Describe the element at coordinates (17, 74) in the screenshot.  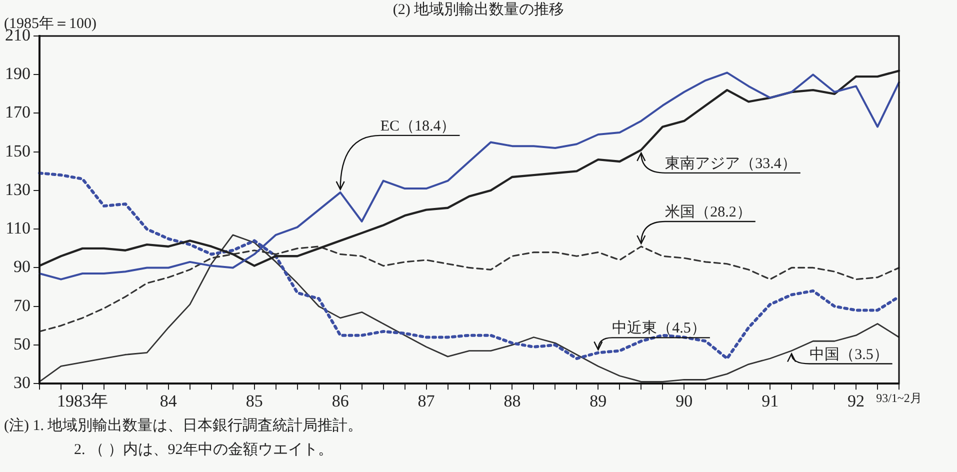
I see `y-tick-label: 190` at that location.